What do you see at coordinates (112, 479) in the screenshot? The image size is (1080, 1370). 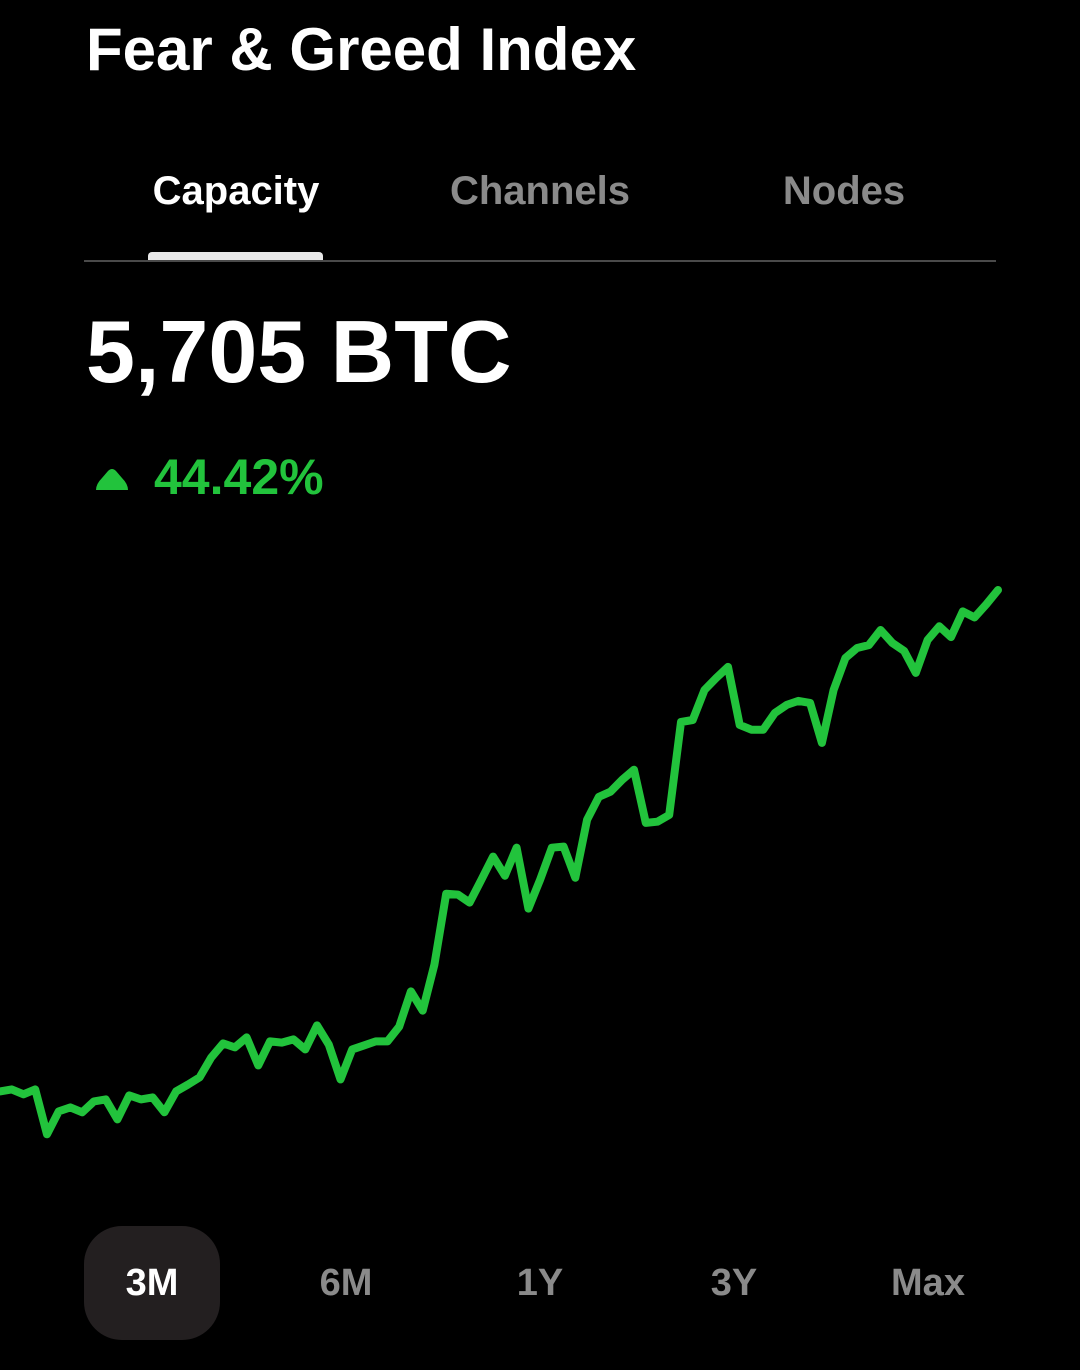 I see `up-icon` at bounding box center [112, 479].